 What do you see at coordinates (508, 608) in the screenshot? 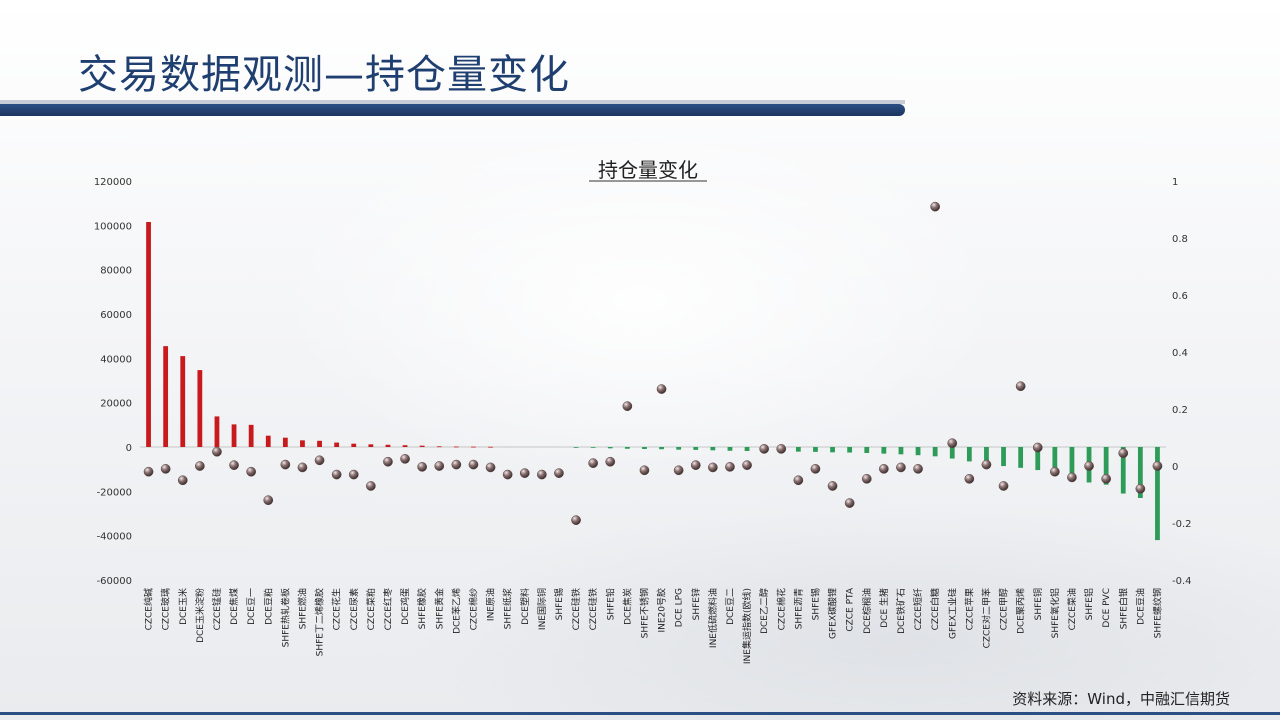
I see `x-tick-label: SHFE纸浆` at bounding box center [508, 608].